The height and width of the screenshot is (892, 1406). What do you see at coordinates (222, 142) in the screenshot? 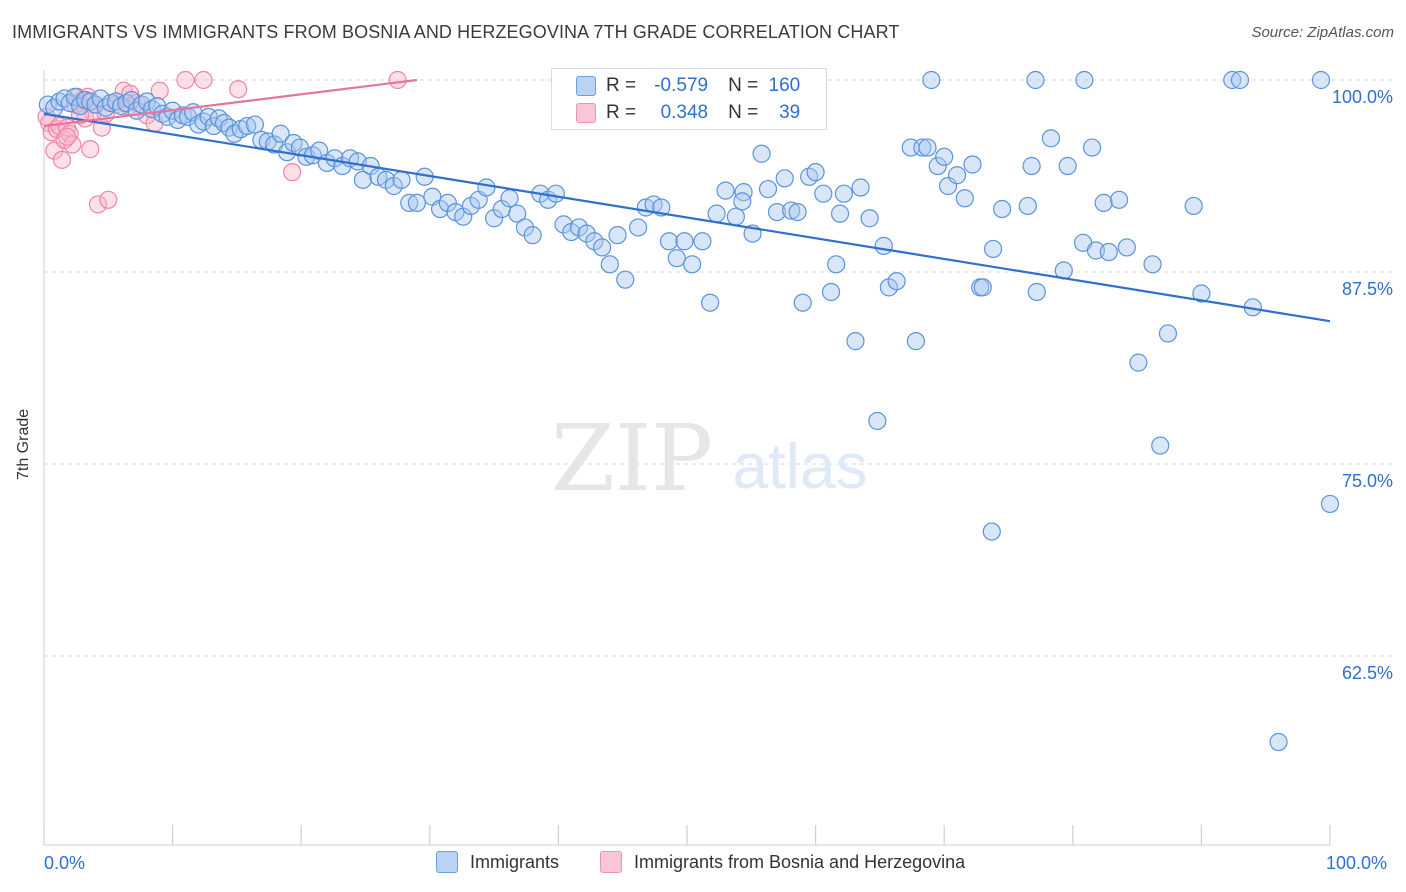
I see `series-bosnia-points` at bounding box center [222, 142].